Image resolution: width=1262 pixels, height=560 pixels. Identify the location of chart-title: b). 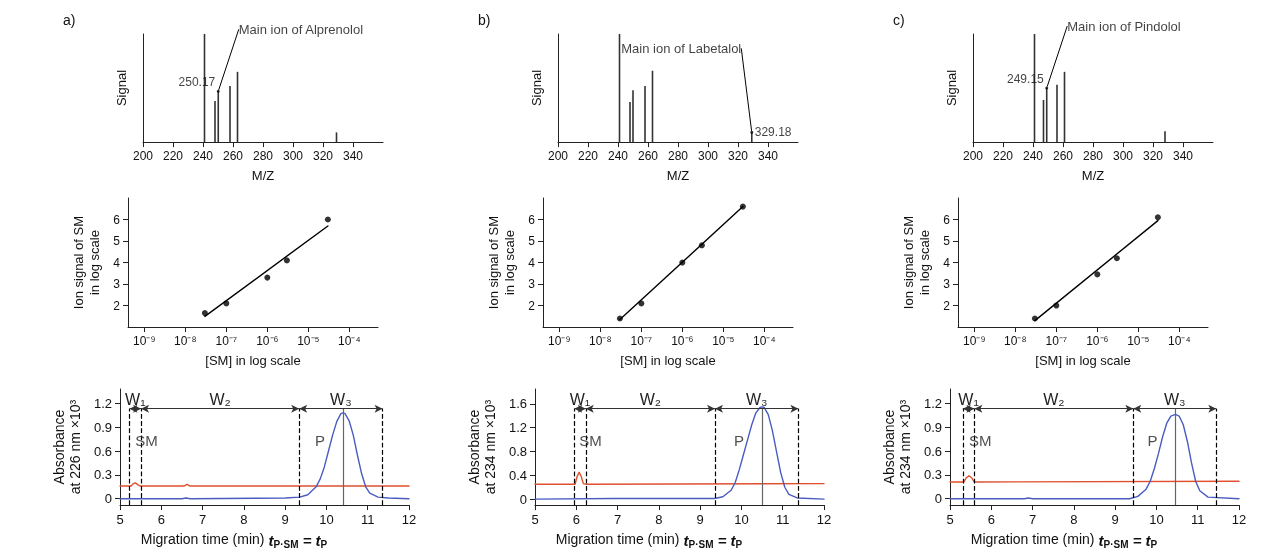
(484, 20).